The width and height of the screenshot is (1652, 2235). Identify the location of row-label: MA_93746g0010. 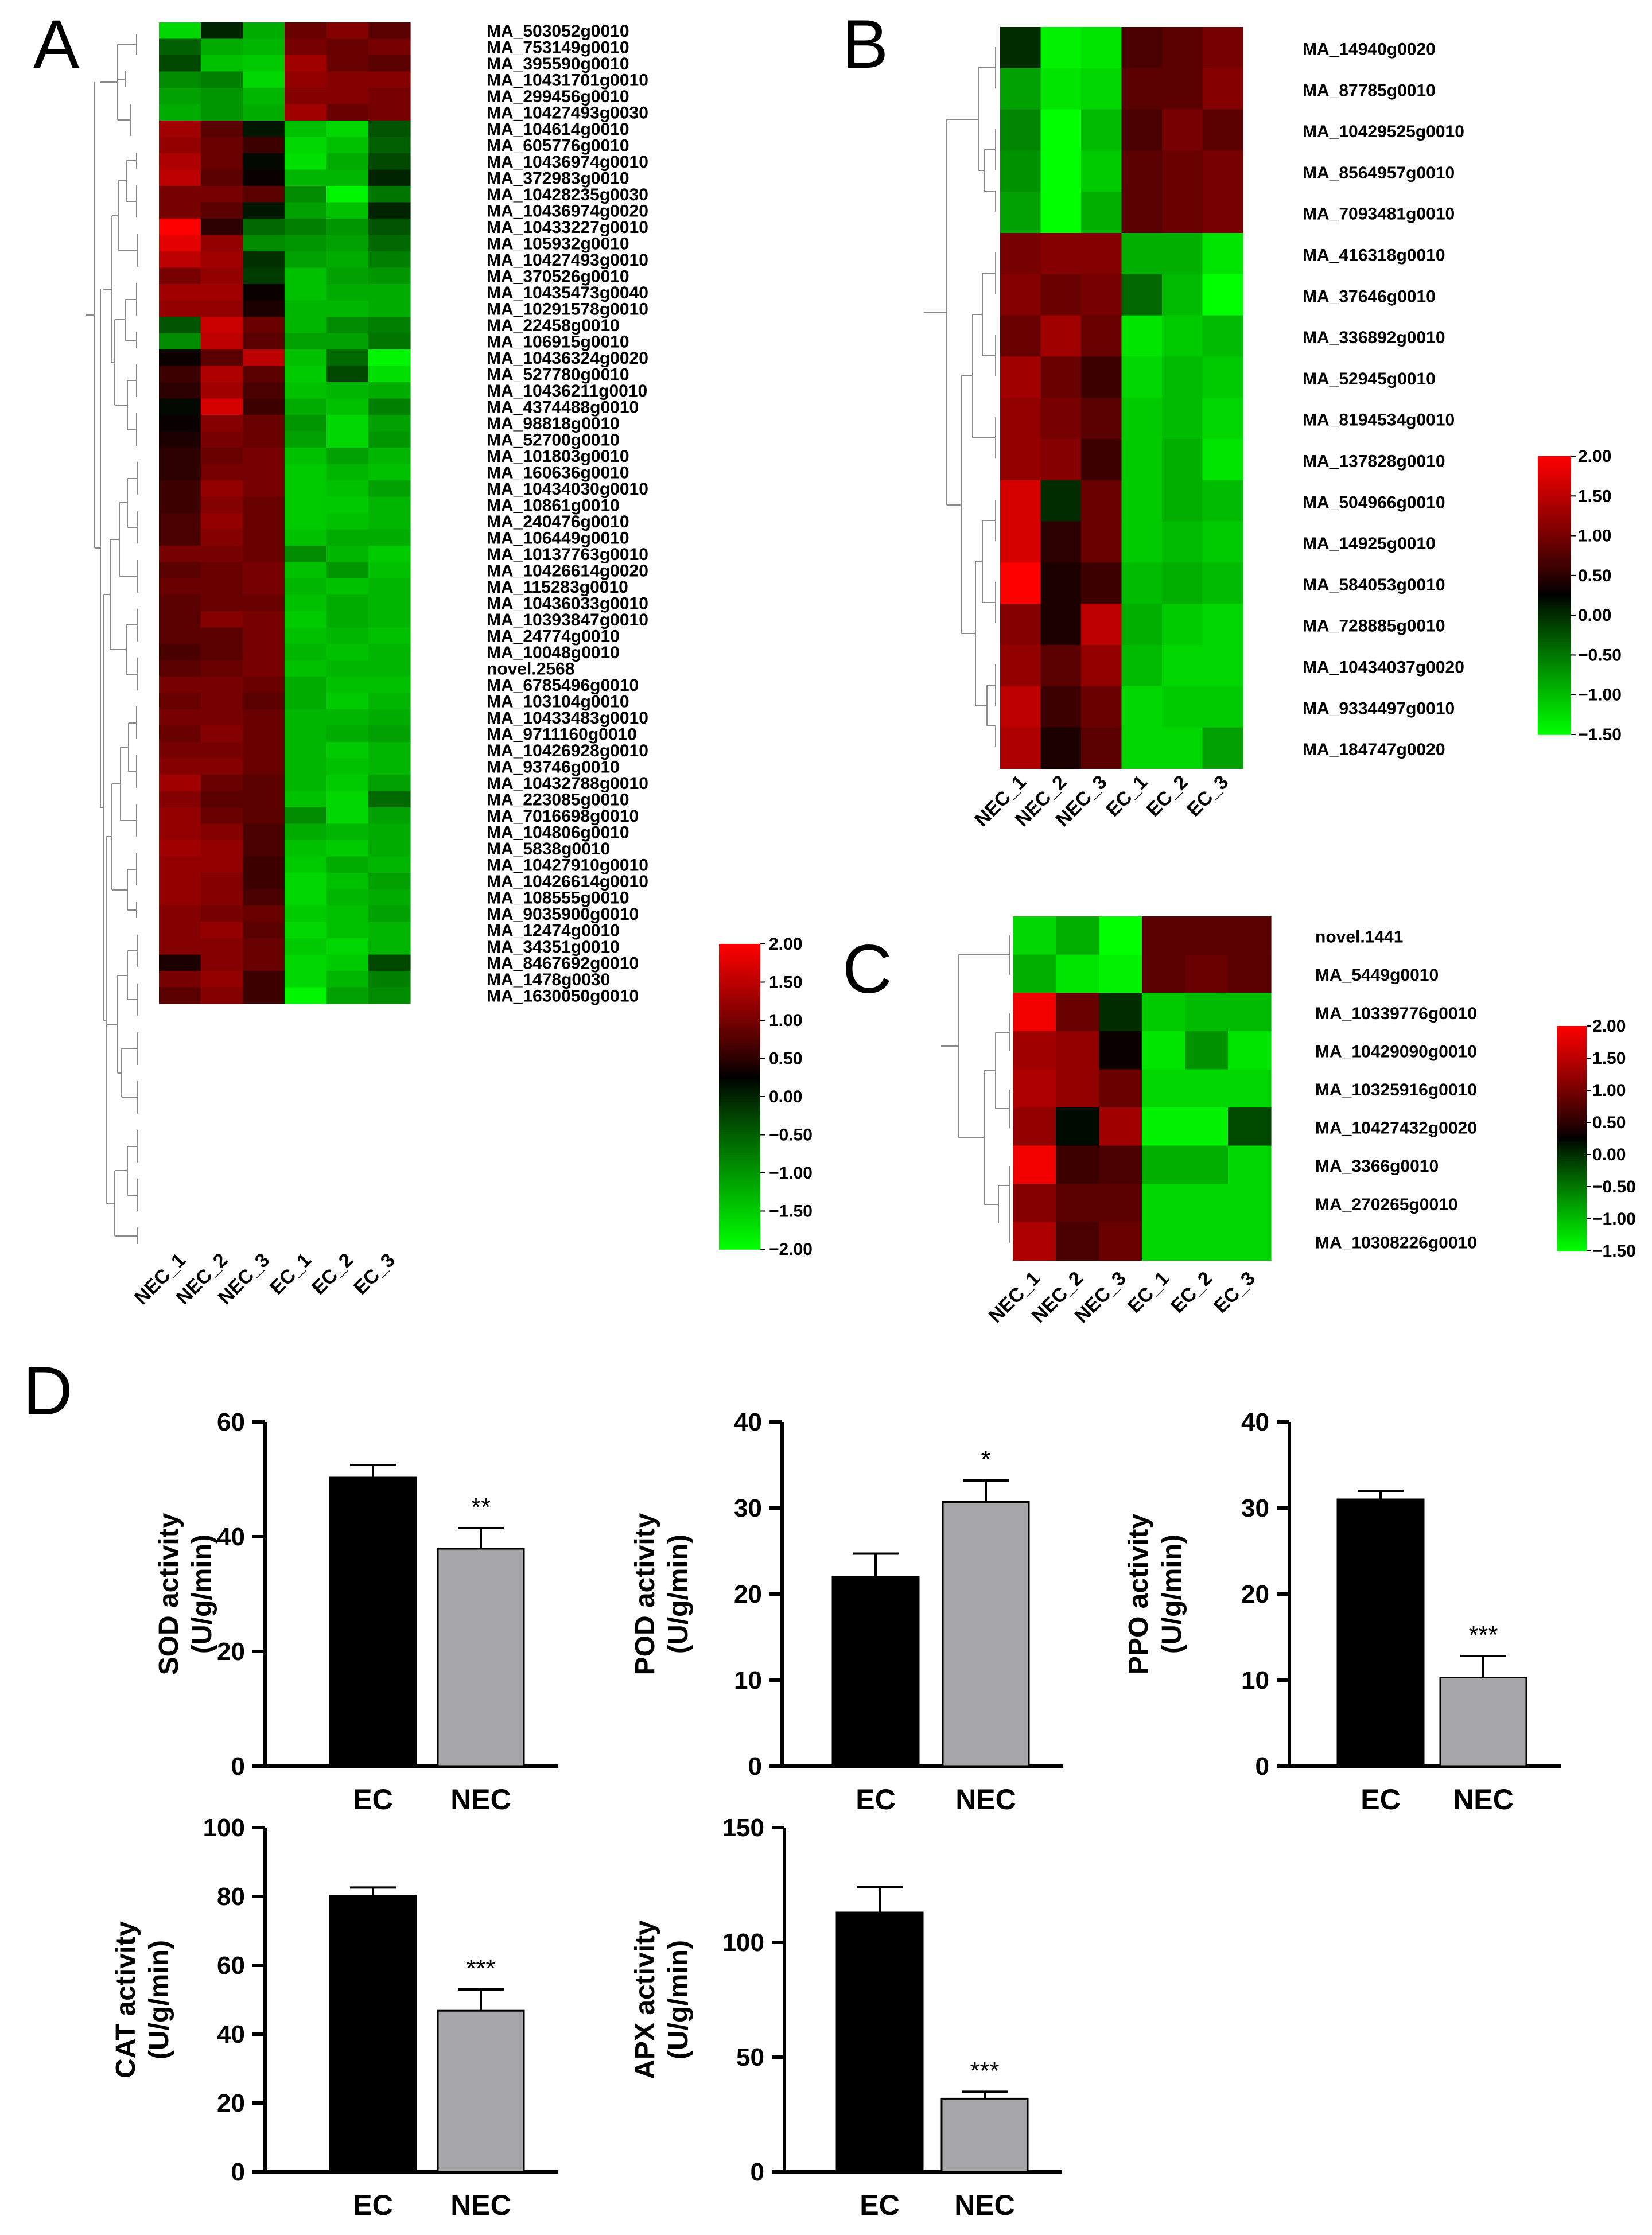
(553, 766).